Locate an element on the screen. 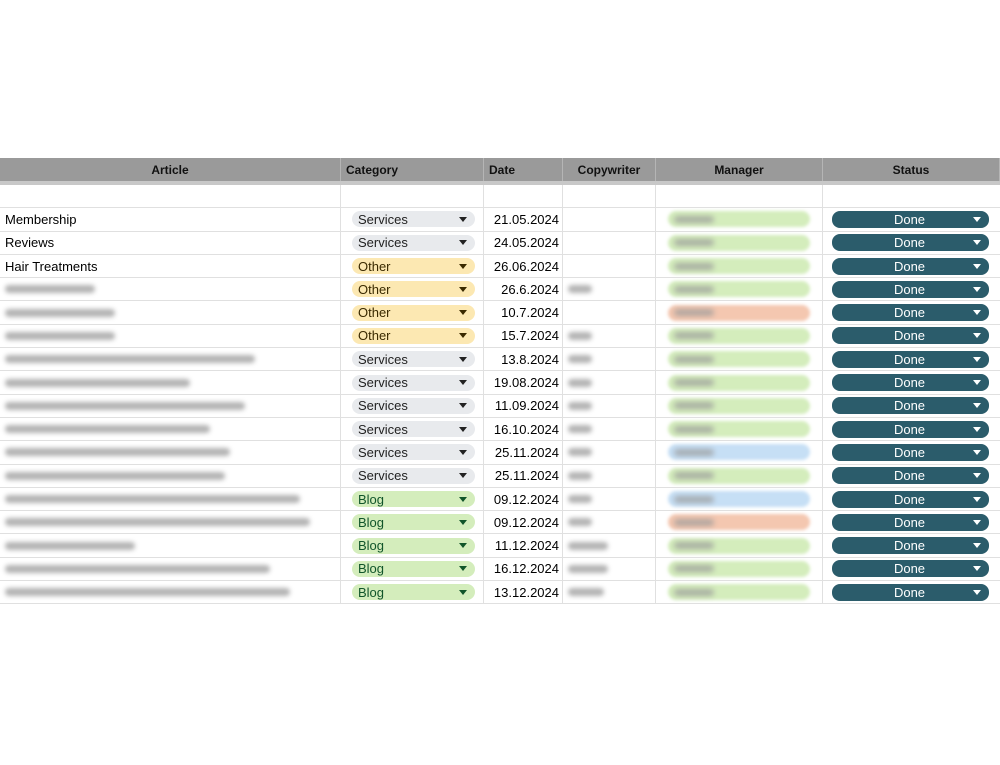 This screenshot has width=1000, height=765. date-cell: 19.08.2024 is located at coordinates (523, 382).